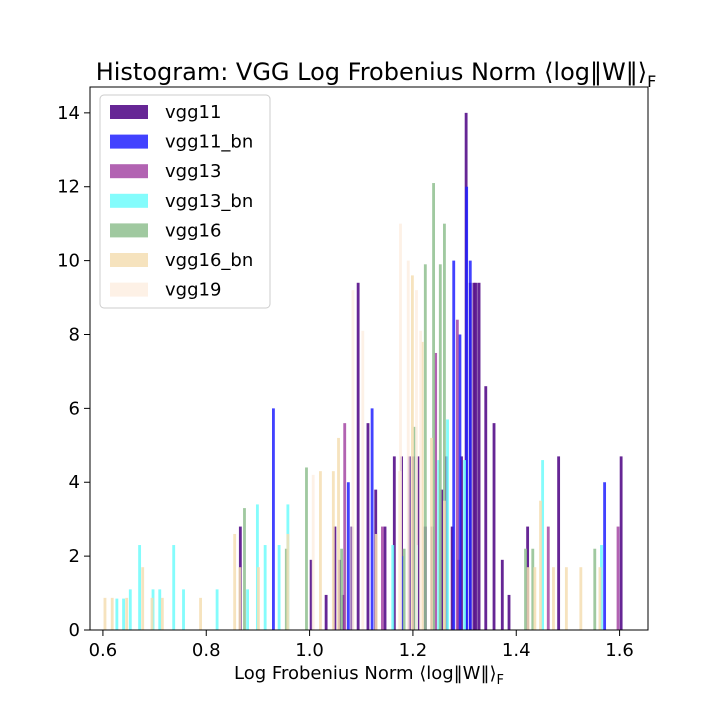  What do you see at coordinates (193, 290) in the screenshot?
I see `legend-label-vgg19: vgg19` at bounding box center [193, 290].